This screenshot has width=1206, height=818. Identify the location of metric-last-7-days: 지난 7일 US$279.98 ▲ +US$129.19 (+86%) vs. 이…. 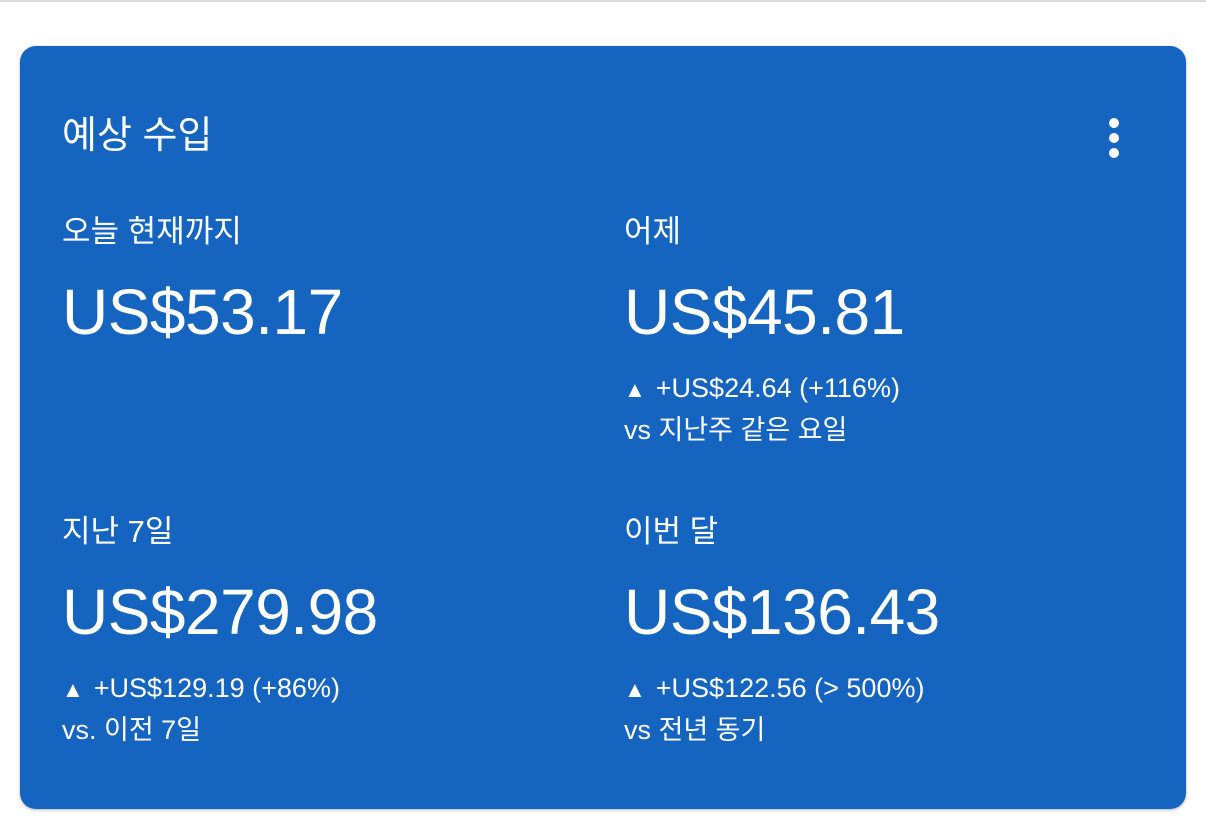
(322, 631).